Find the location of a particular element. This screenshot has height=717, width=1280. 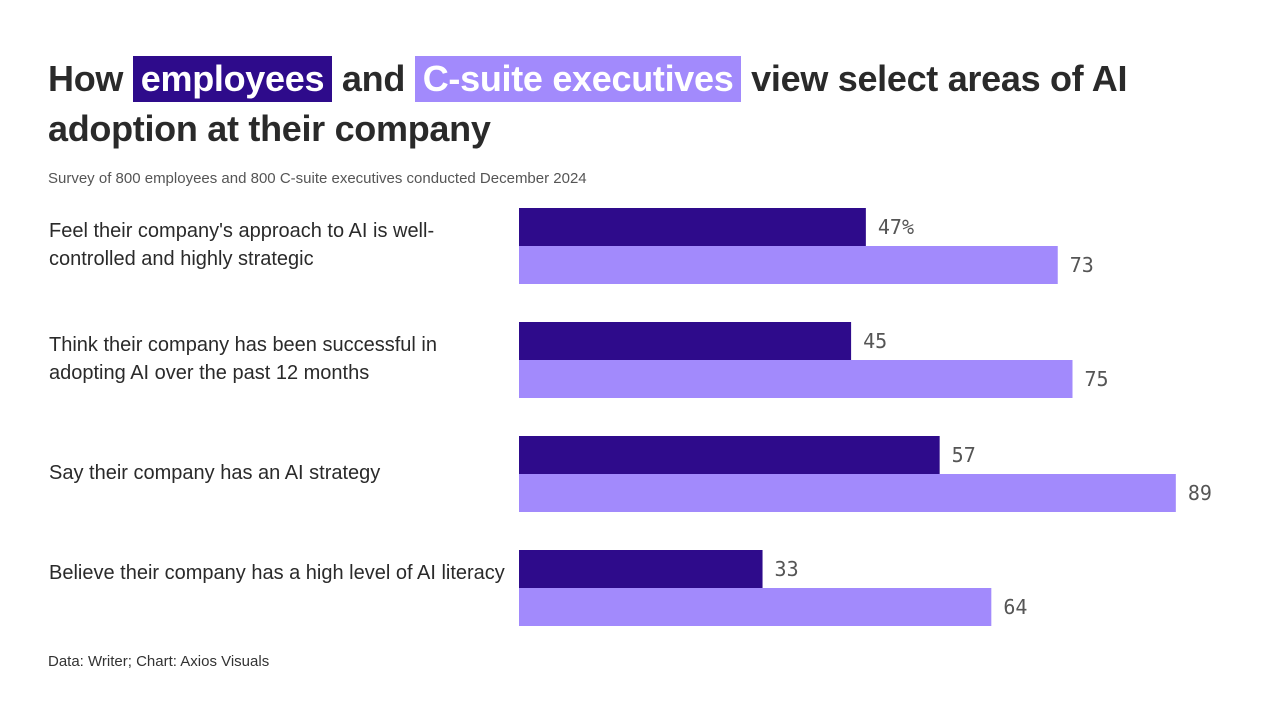

category-label-3: Say their company has an AI strategy is located at coordinates (215, 473).